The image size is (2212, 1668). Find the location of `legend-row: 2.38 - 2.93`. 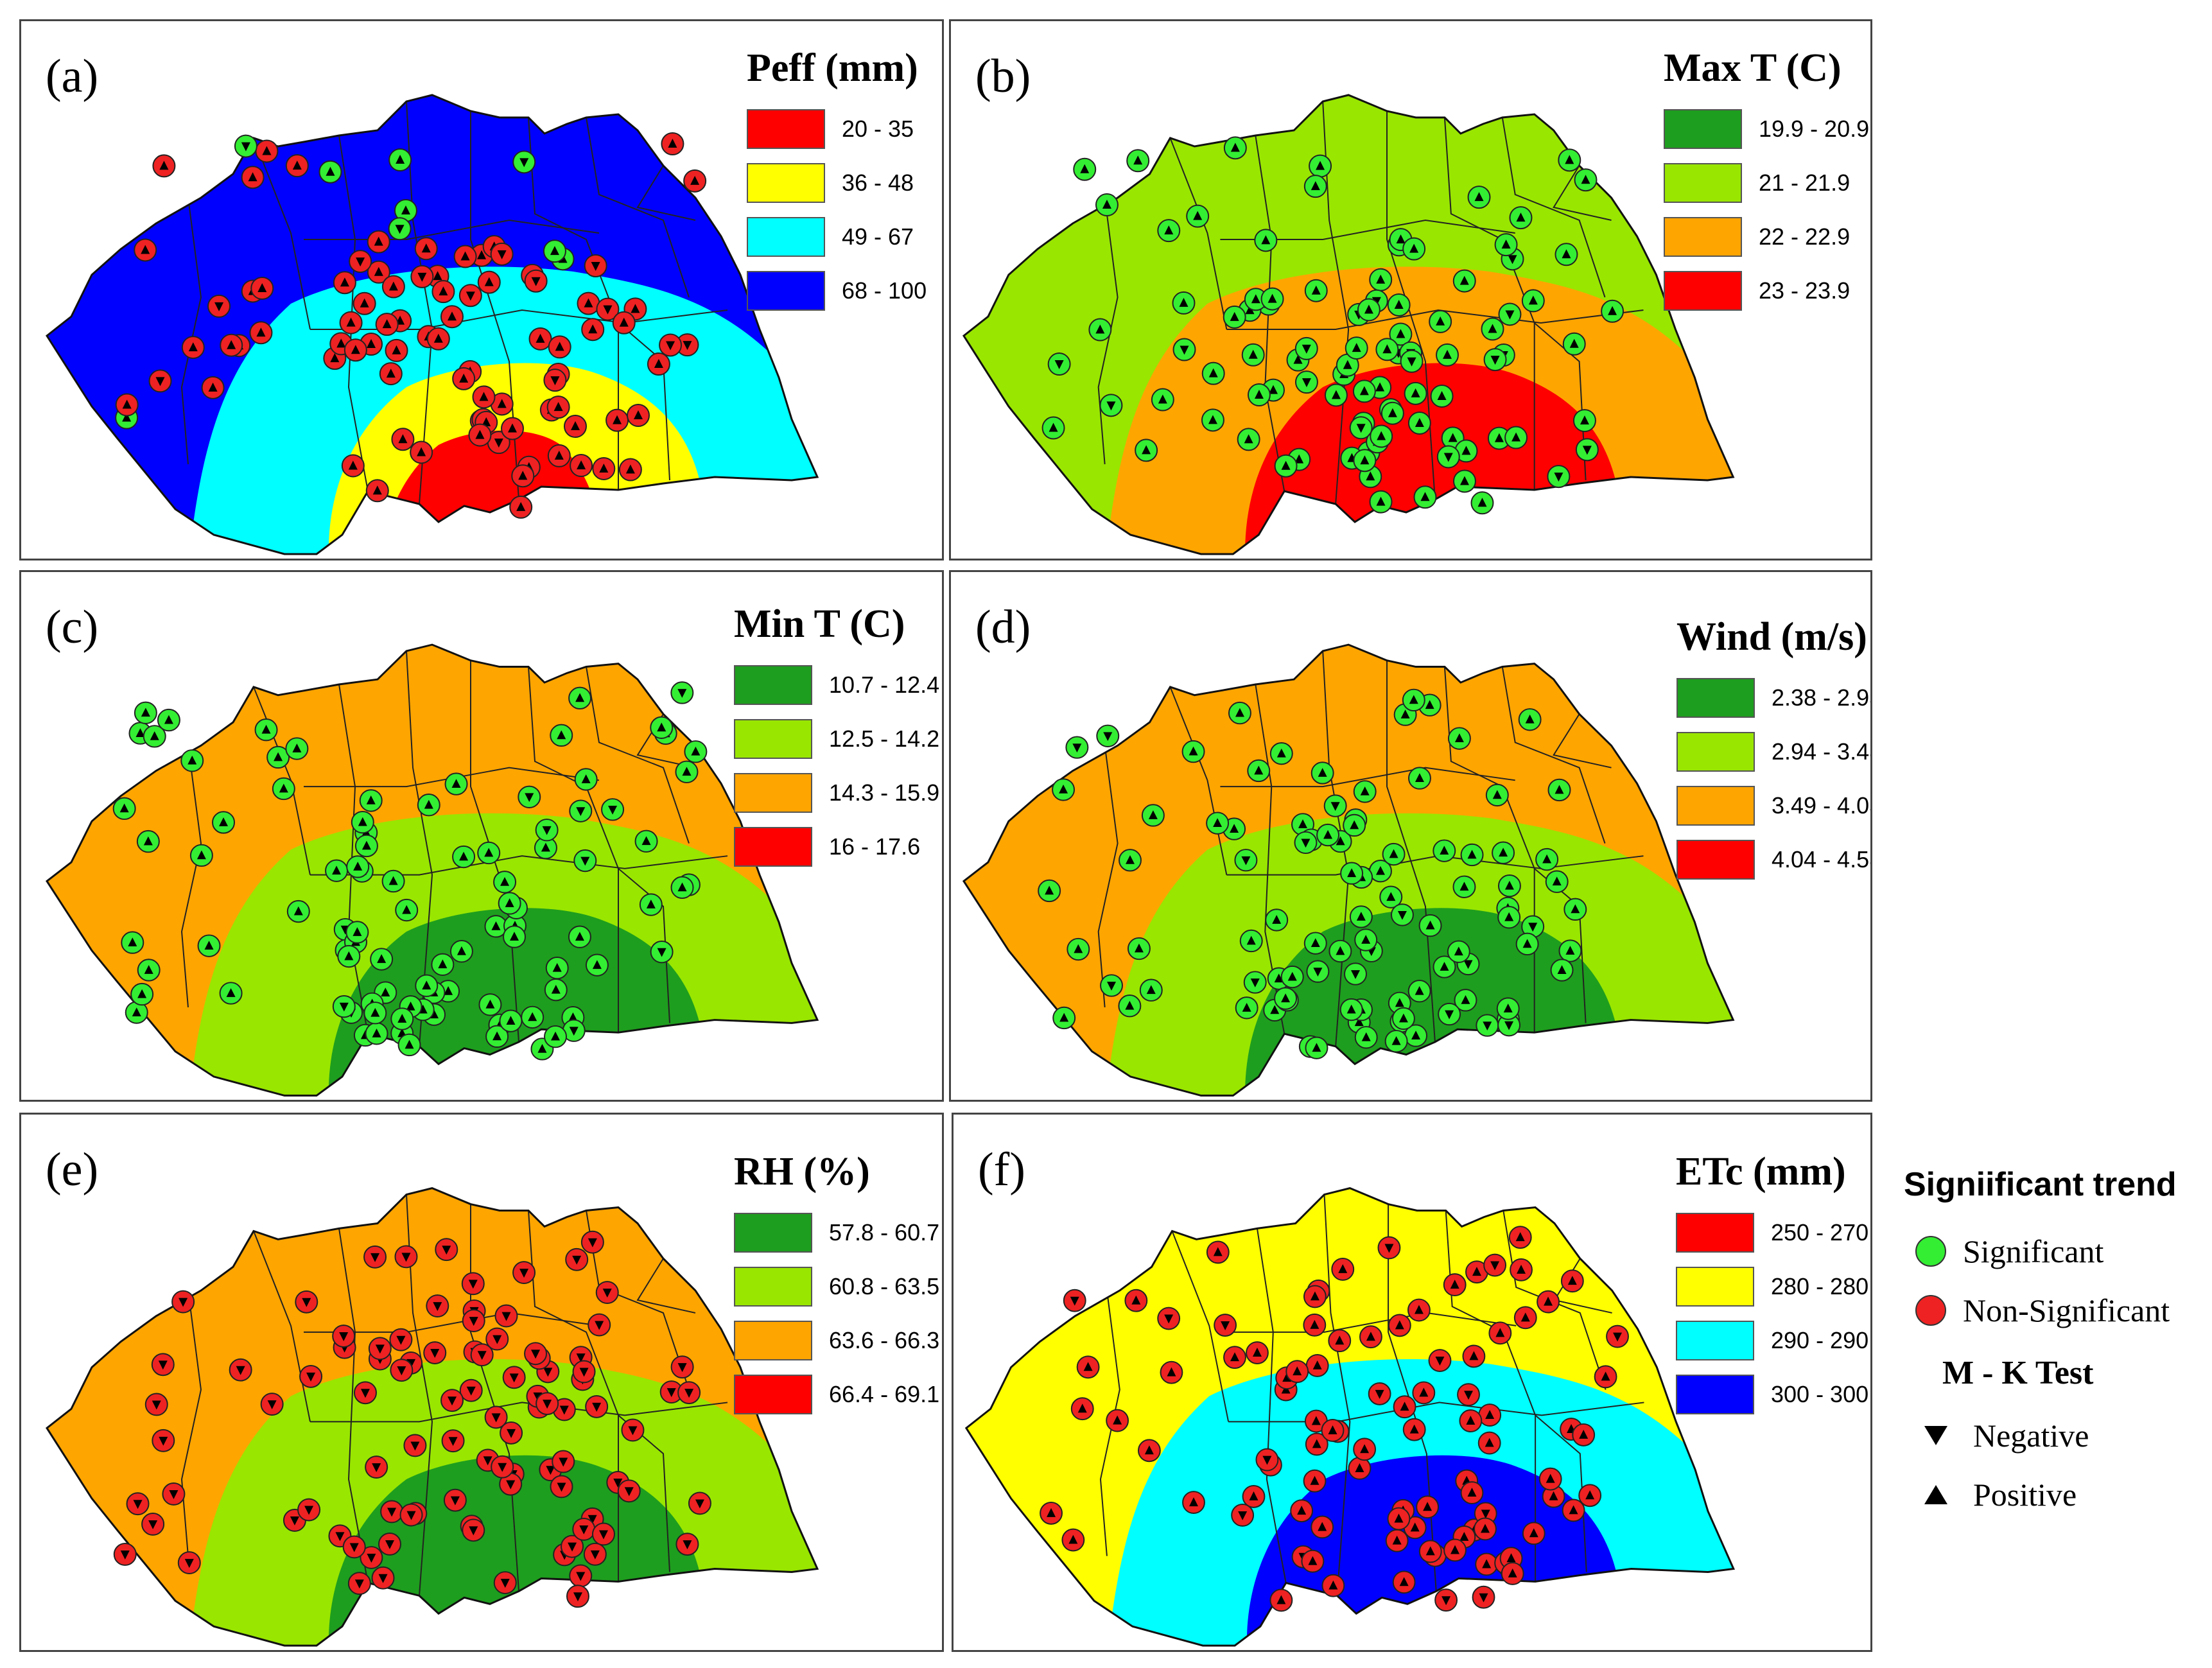

legend-row: 2.38 - 2.93 is located at coordinates (1773, 698).